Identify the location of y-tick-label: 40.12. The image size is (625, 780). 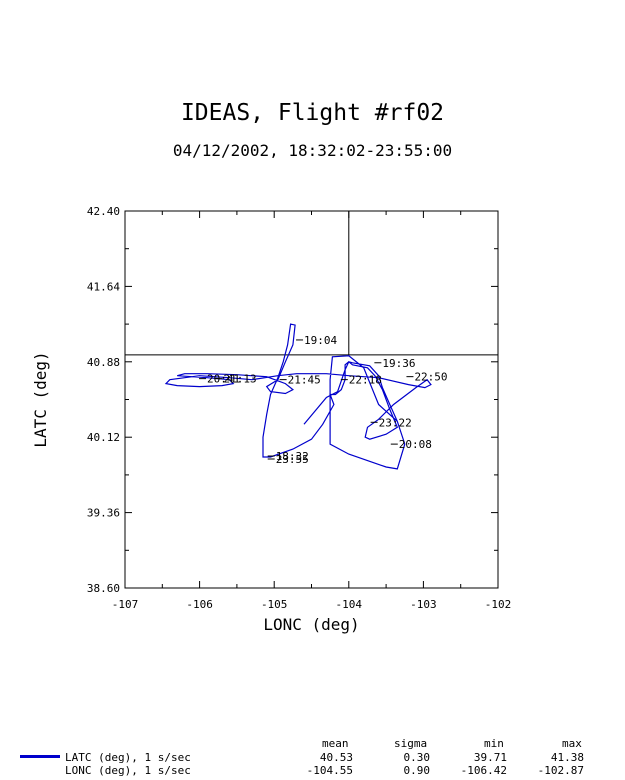
(103, 437).